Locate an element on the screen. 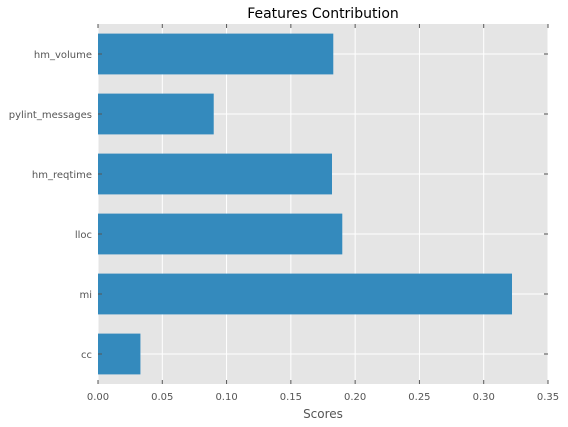  chart-title: Features Contribution is located at coordinates (323, 14).